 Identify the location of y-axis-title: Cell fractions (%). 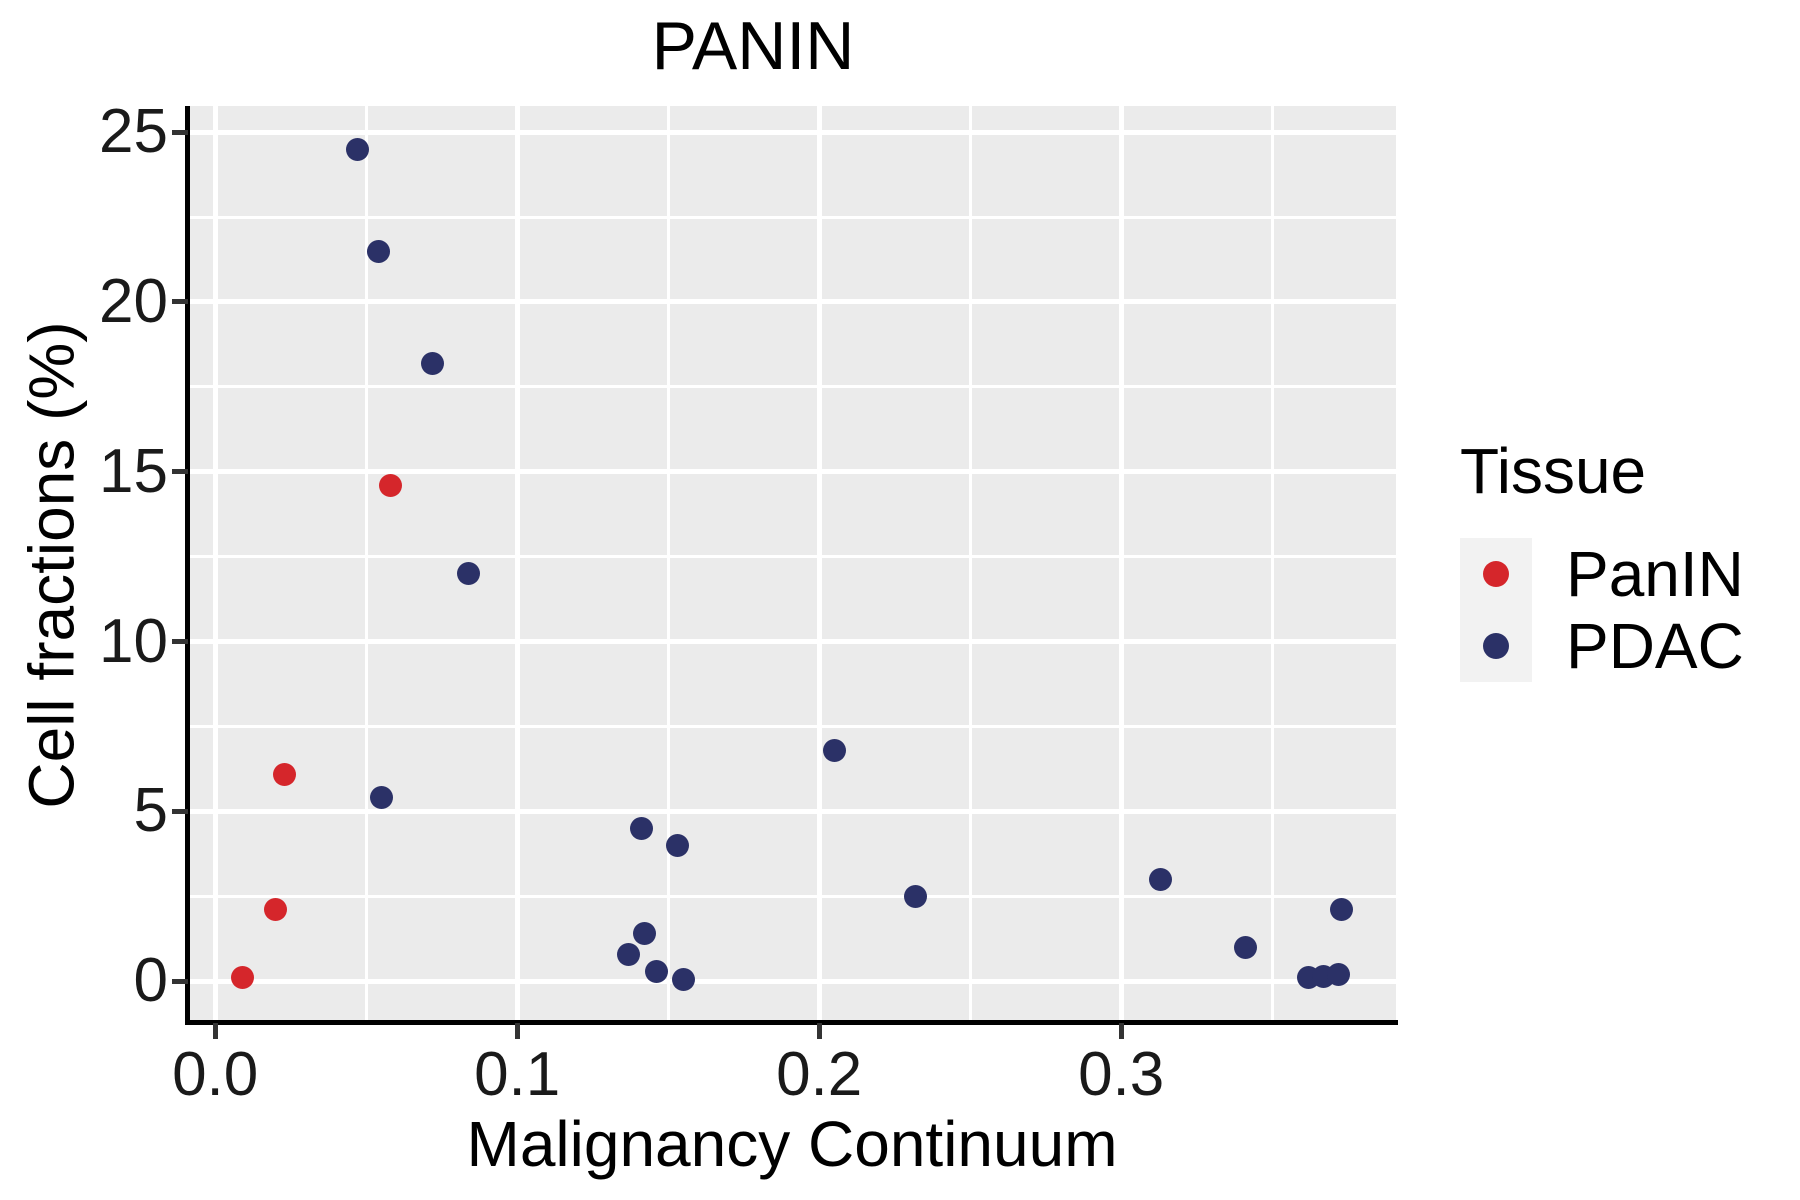
(52, 564).